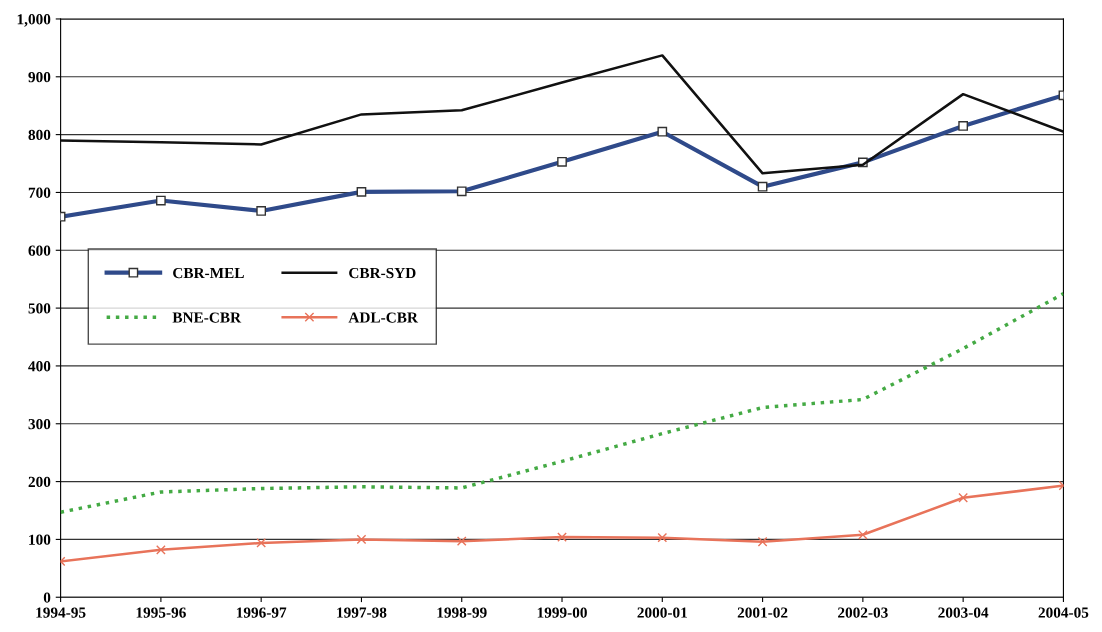 The image size is (1102, 632). What do you see at coordinates (662, 612) in the screenshot?
I see `x-tick-label: 2000-01` at bounding box center [662, 612].